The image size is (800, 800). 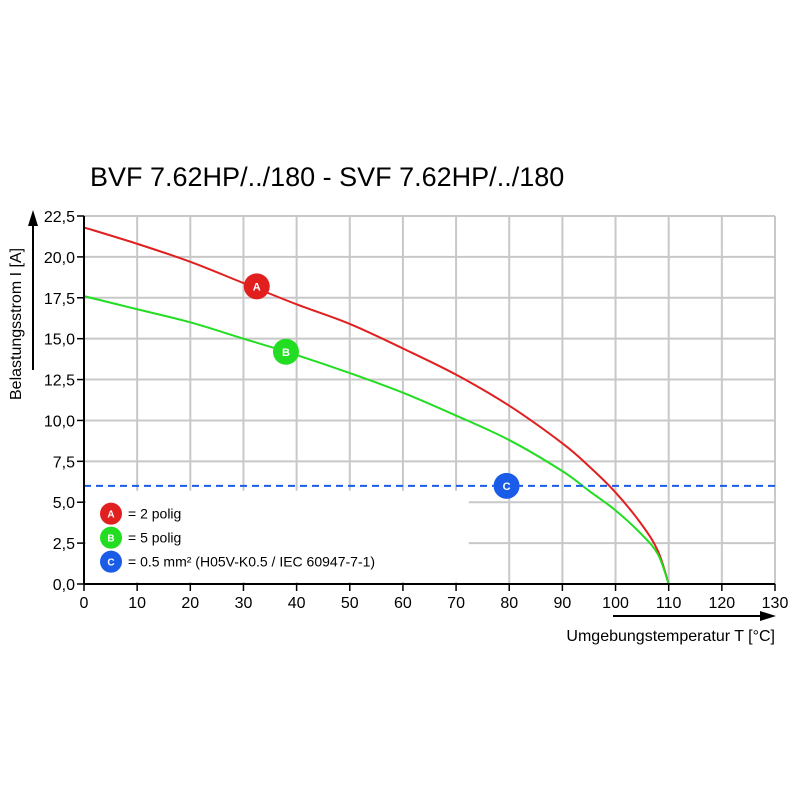 What do you see at coordinates (434, 598) in the screenshot?
I see `x-axis-ticks: 0 10 20 30 40 50 60 70 80 90 100 110 120 130` at bounding box center [434, 598].